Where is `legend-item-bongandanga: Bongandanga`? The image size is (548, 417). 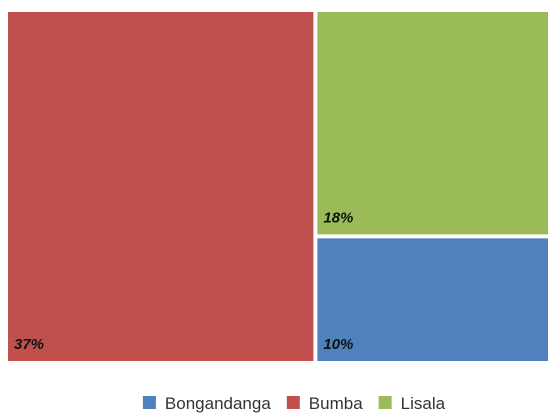
legend-item-bongandanga: Bongandanga is located at coordinates (206, 403).